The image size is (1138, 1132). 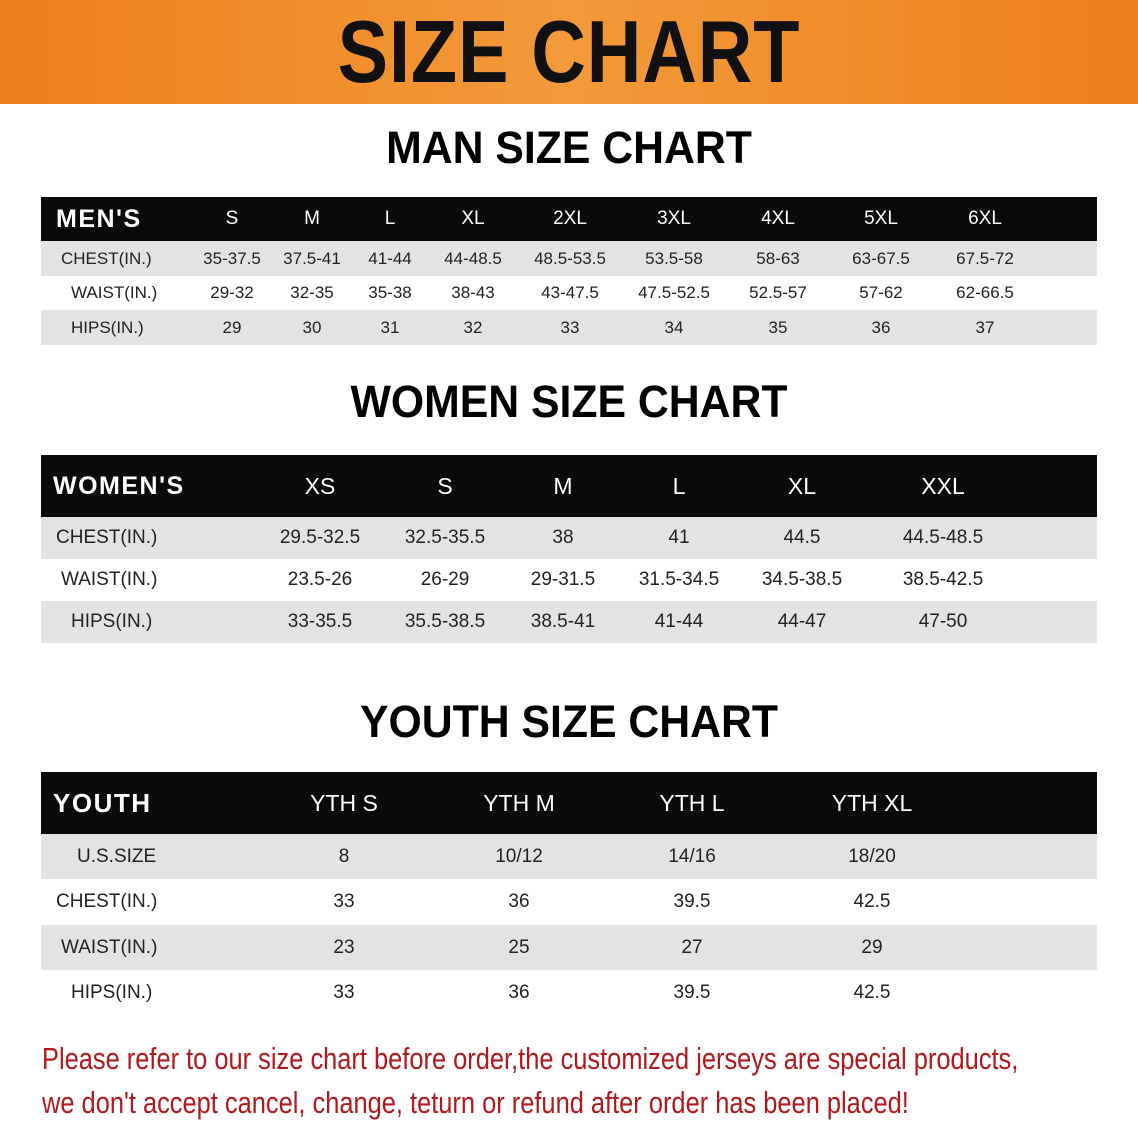 What do you see at coordinates (872, 802) in the screenshot?
I see `size-column-header: YTH XL` at bounding box center [872, 802].